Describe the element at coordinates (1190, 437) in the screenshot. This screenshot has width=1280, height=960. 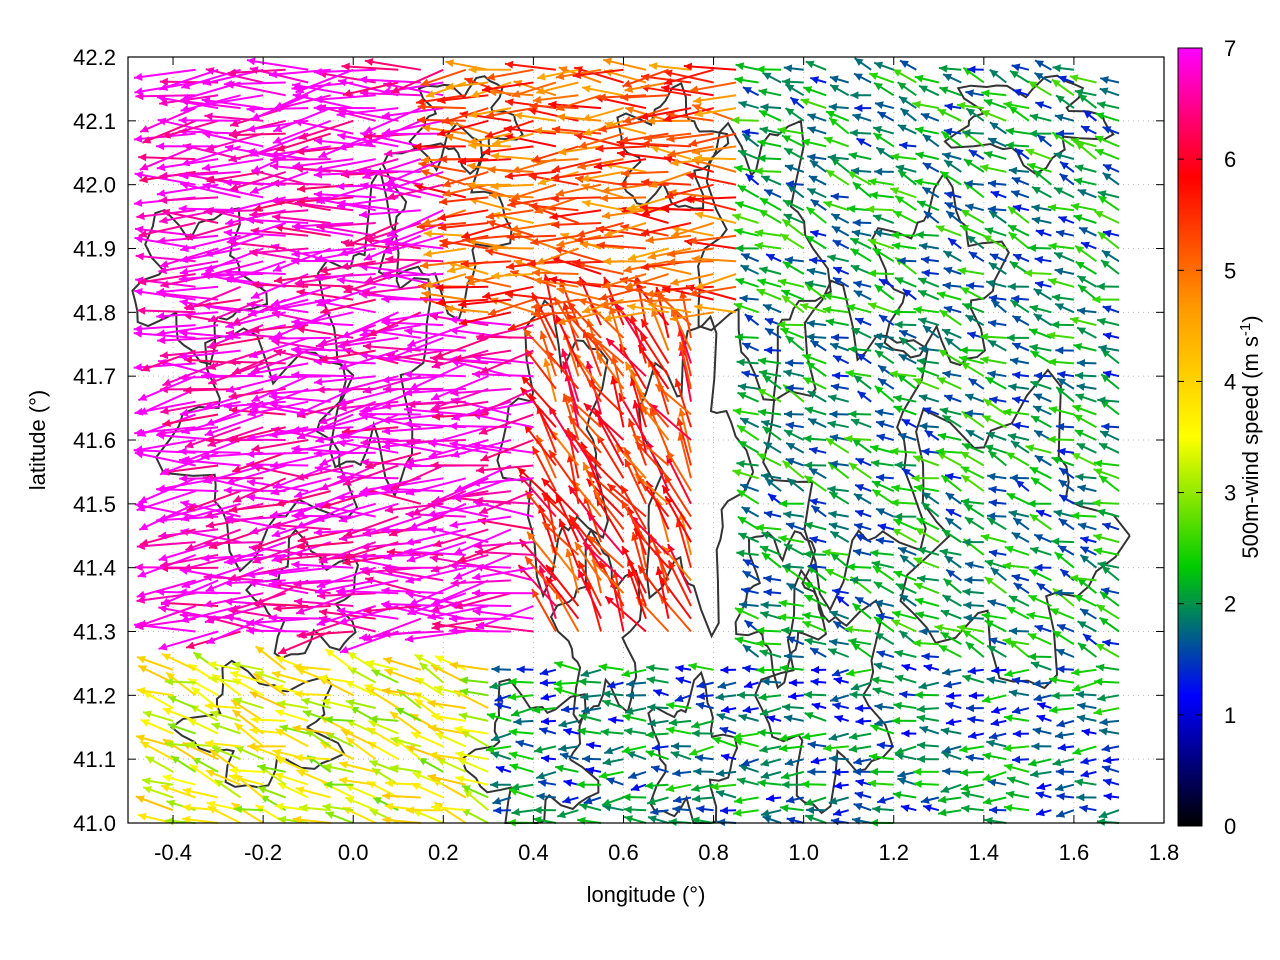
I see `colorbar` at that location.